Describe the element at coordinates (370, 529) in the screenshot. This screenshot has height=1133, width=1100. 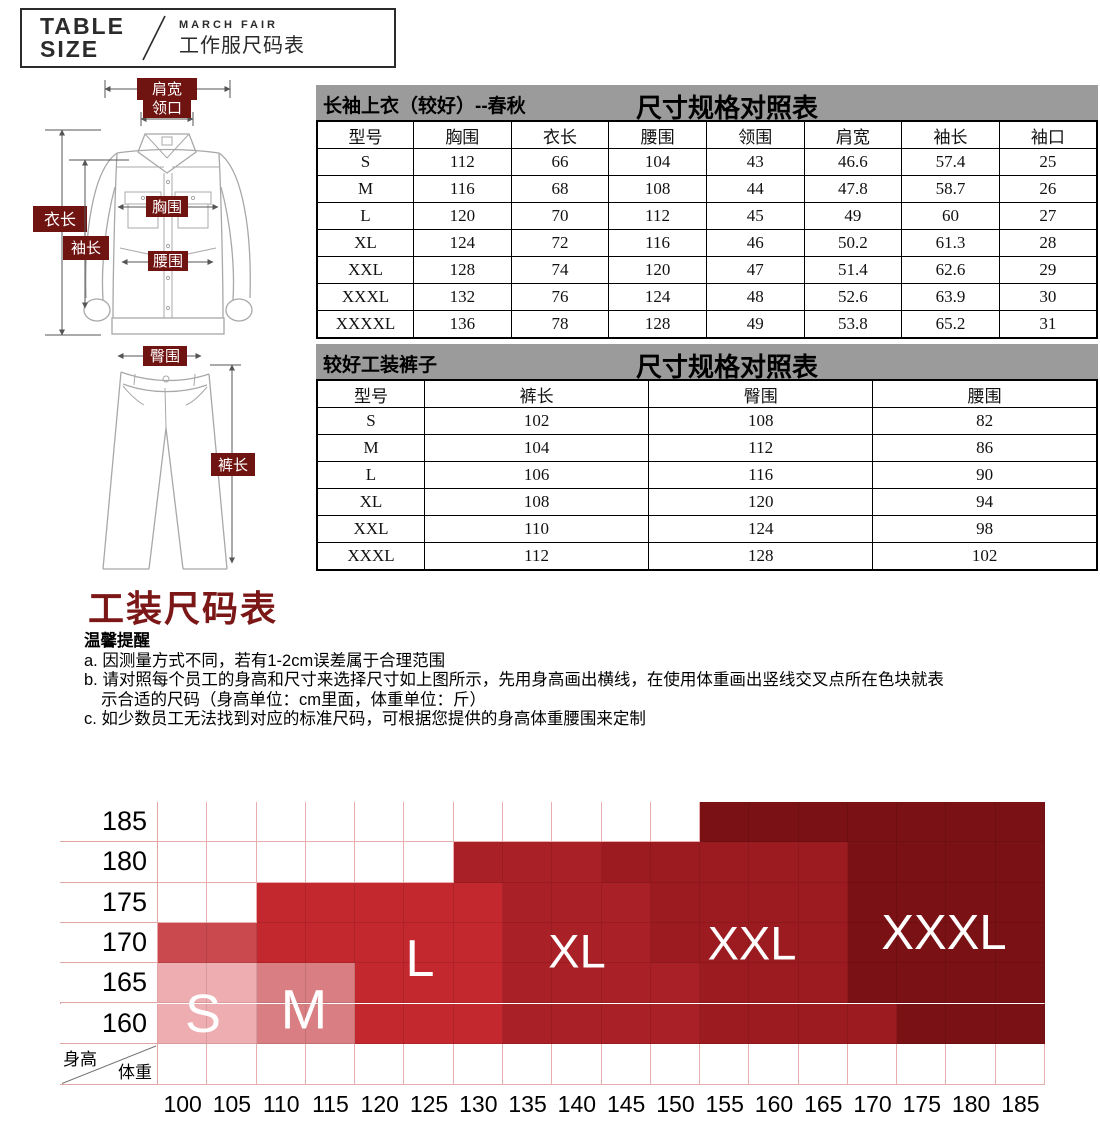
I see `table-cell: XXL` at that location.